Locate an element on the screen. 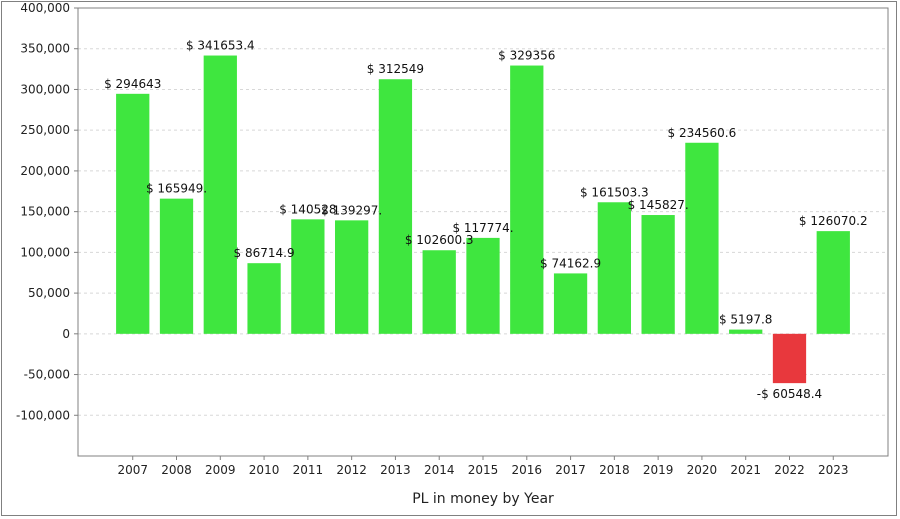  bar-2018 is located at coordinates (614, 268).